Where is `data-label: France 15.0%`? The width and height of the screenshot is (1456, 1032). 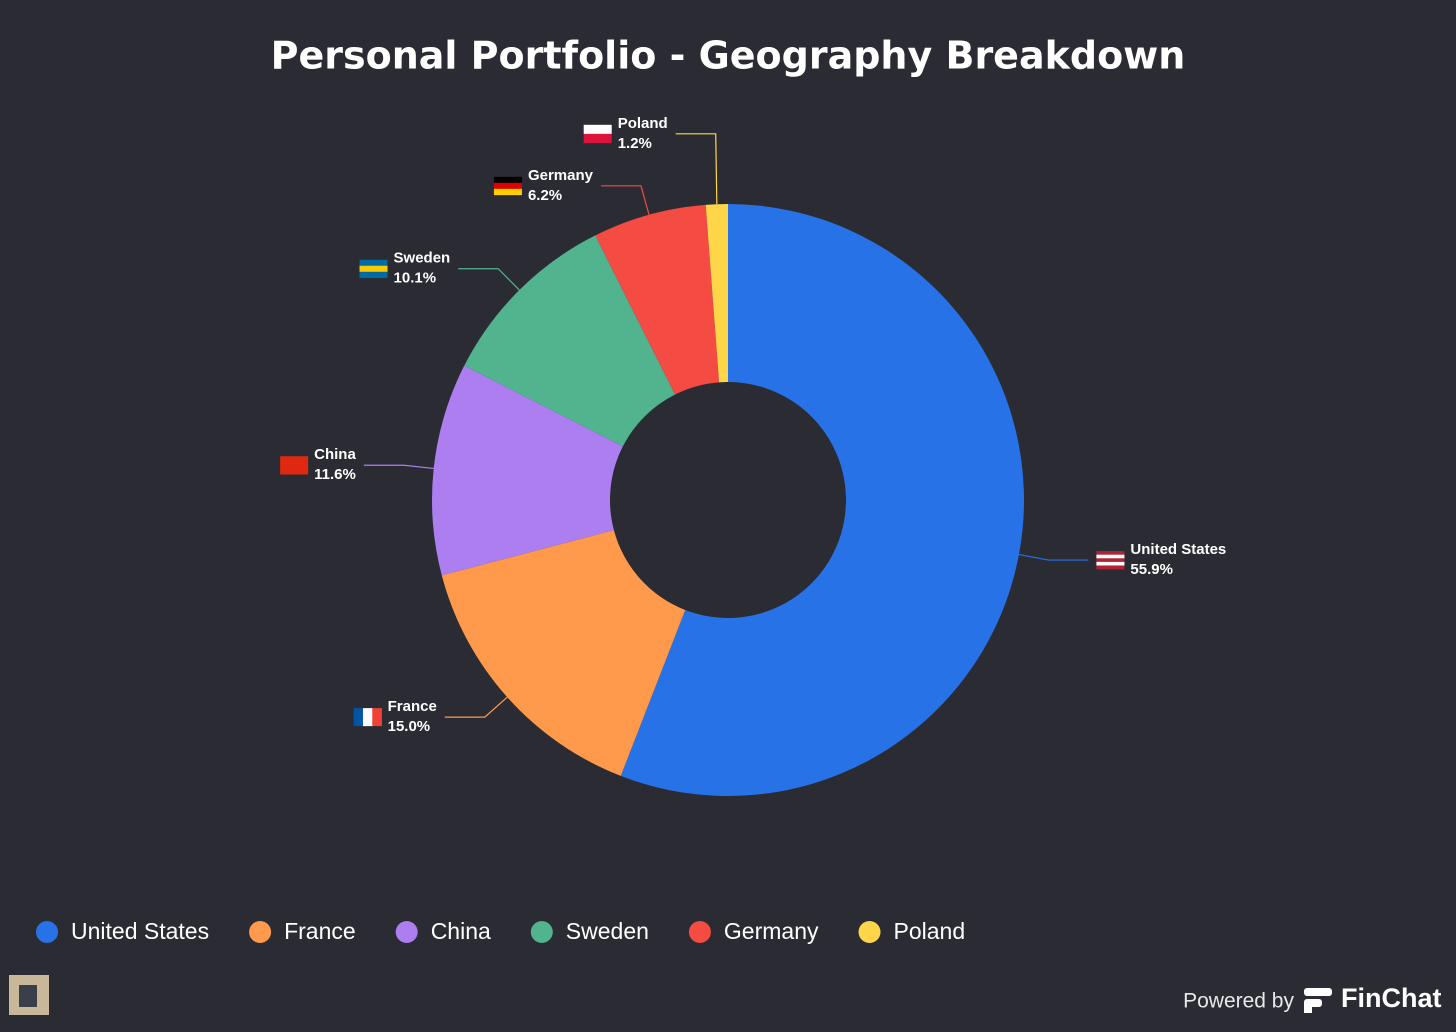
data-label: France 15.0% is located at coordinates (412, 716).